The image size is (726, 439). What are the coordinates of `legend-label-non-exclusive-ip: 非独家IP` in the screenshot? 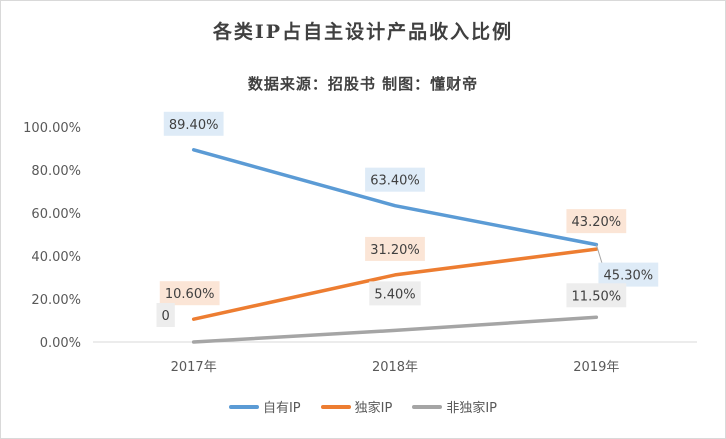 It's located at (472, 408).